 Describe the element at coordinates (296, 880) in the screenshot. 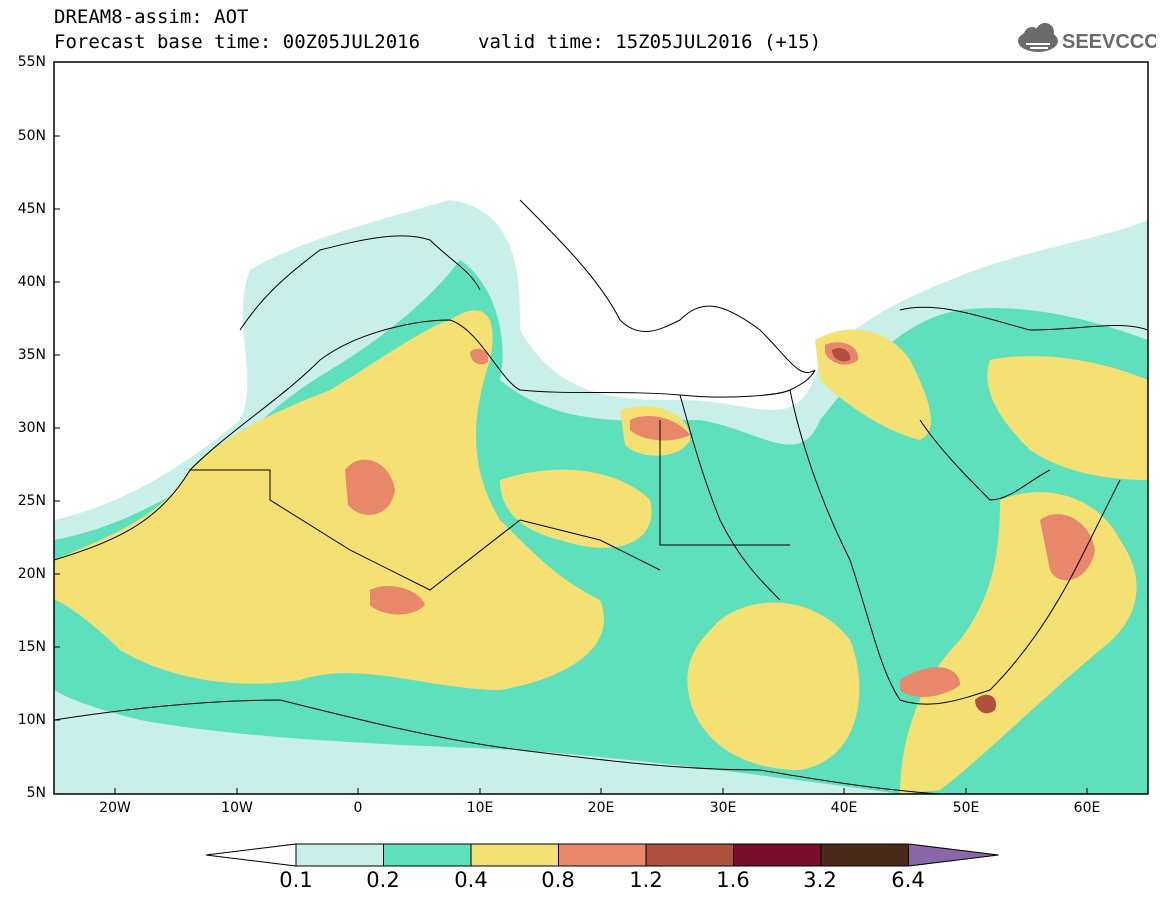

I see `colorbar-label: 0.1` at that location.